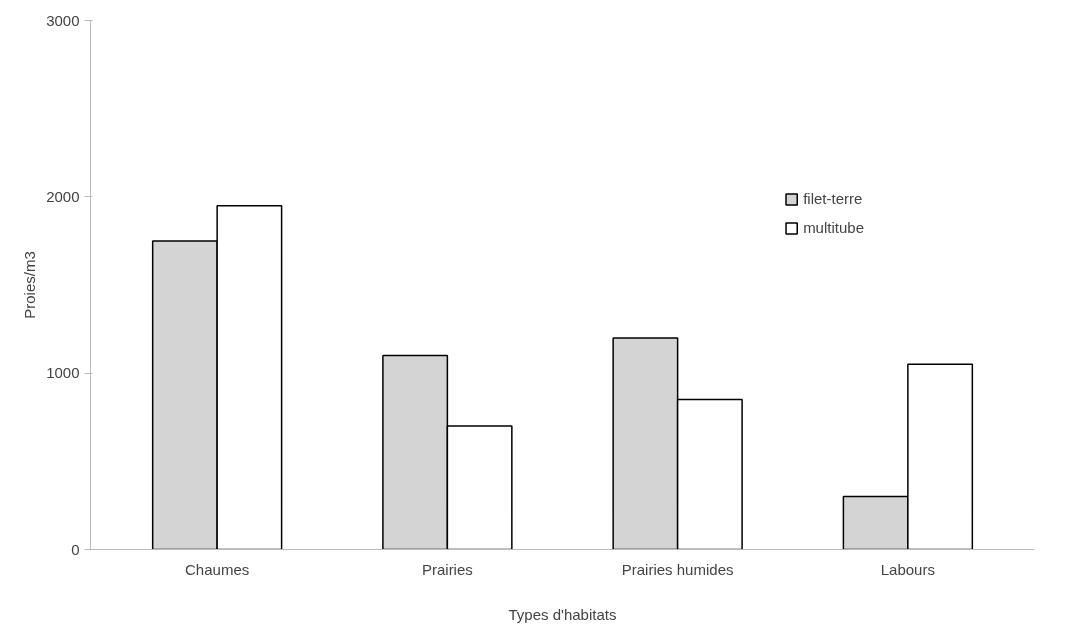 The width and height of the screenshot is (1074, 629). I want to click on x-tick-label: Prairies humides, so click(677, 569).